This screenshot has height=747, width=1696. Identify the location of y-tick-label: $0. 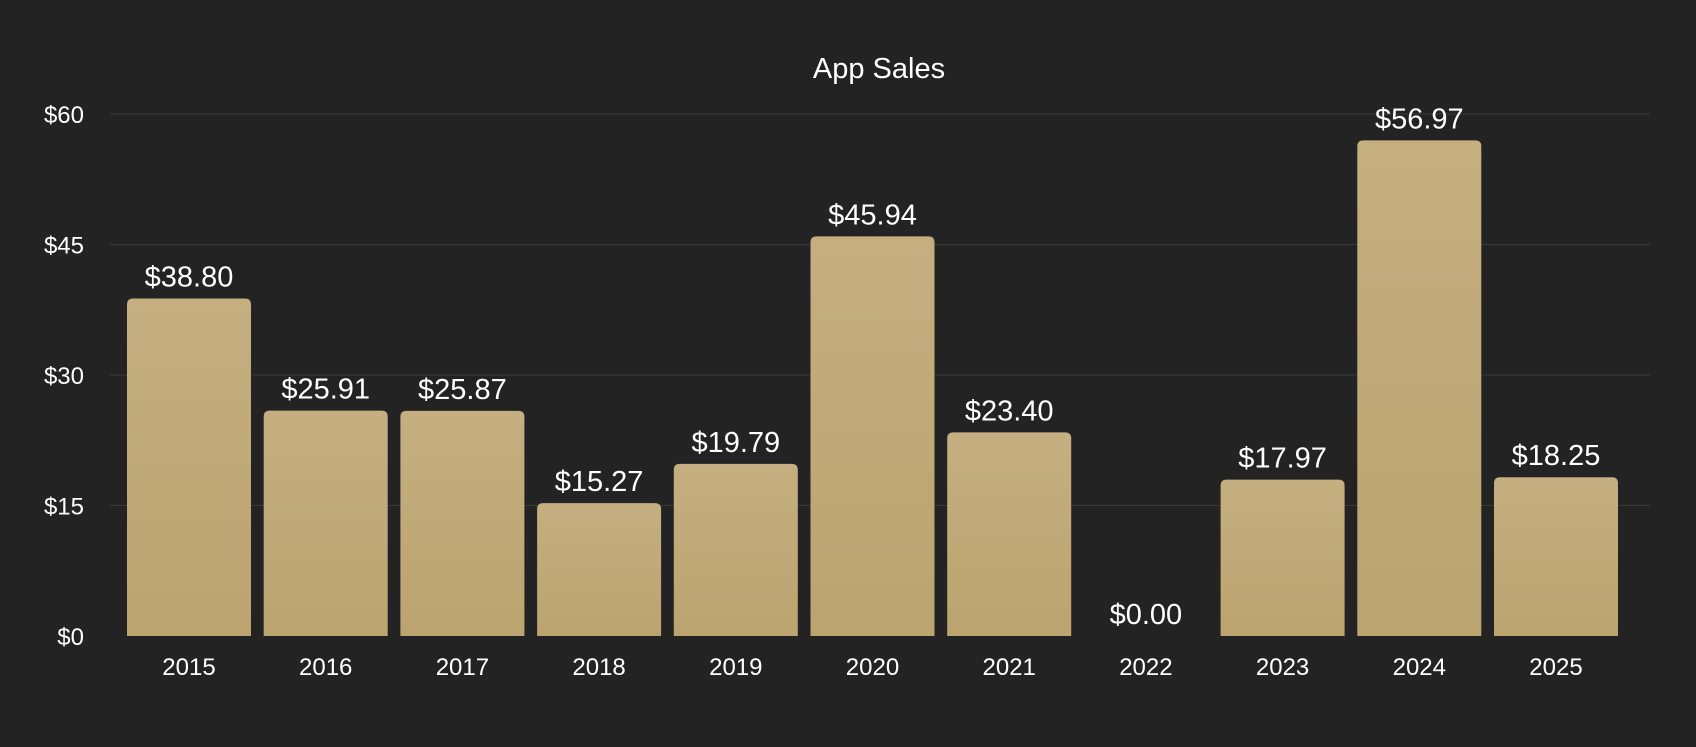
(70, 637).